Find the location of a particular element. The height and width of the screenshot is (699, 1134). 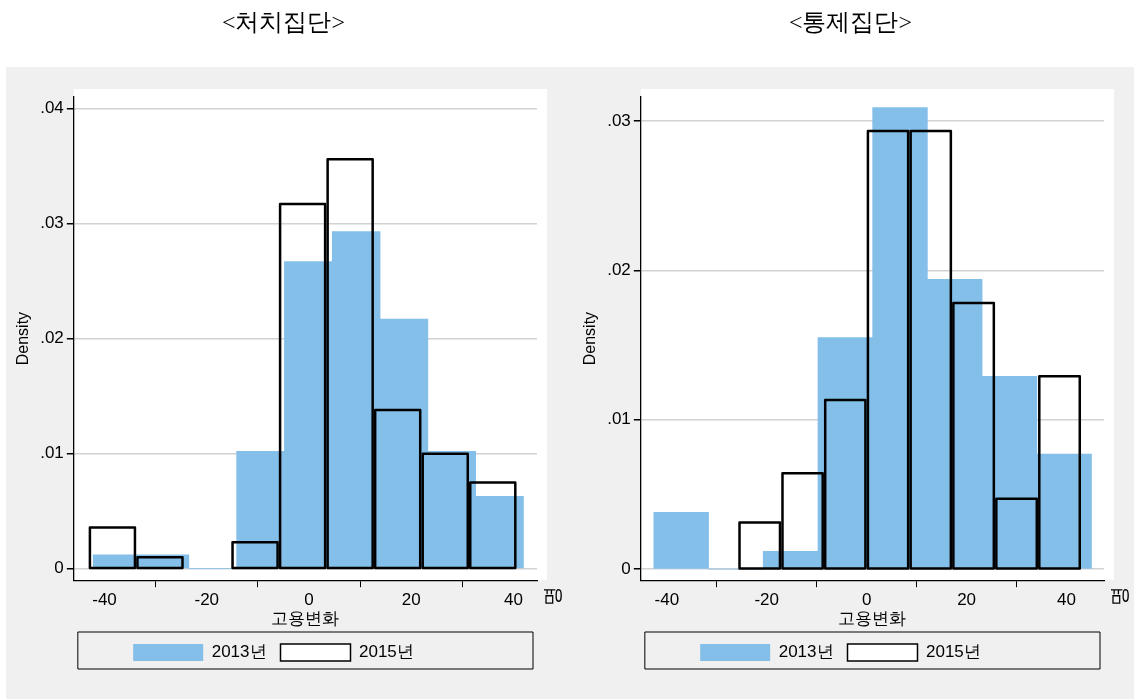

y-tick-label: .04 is located at coordinates (52, 108).